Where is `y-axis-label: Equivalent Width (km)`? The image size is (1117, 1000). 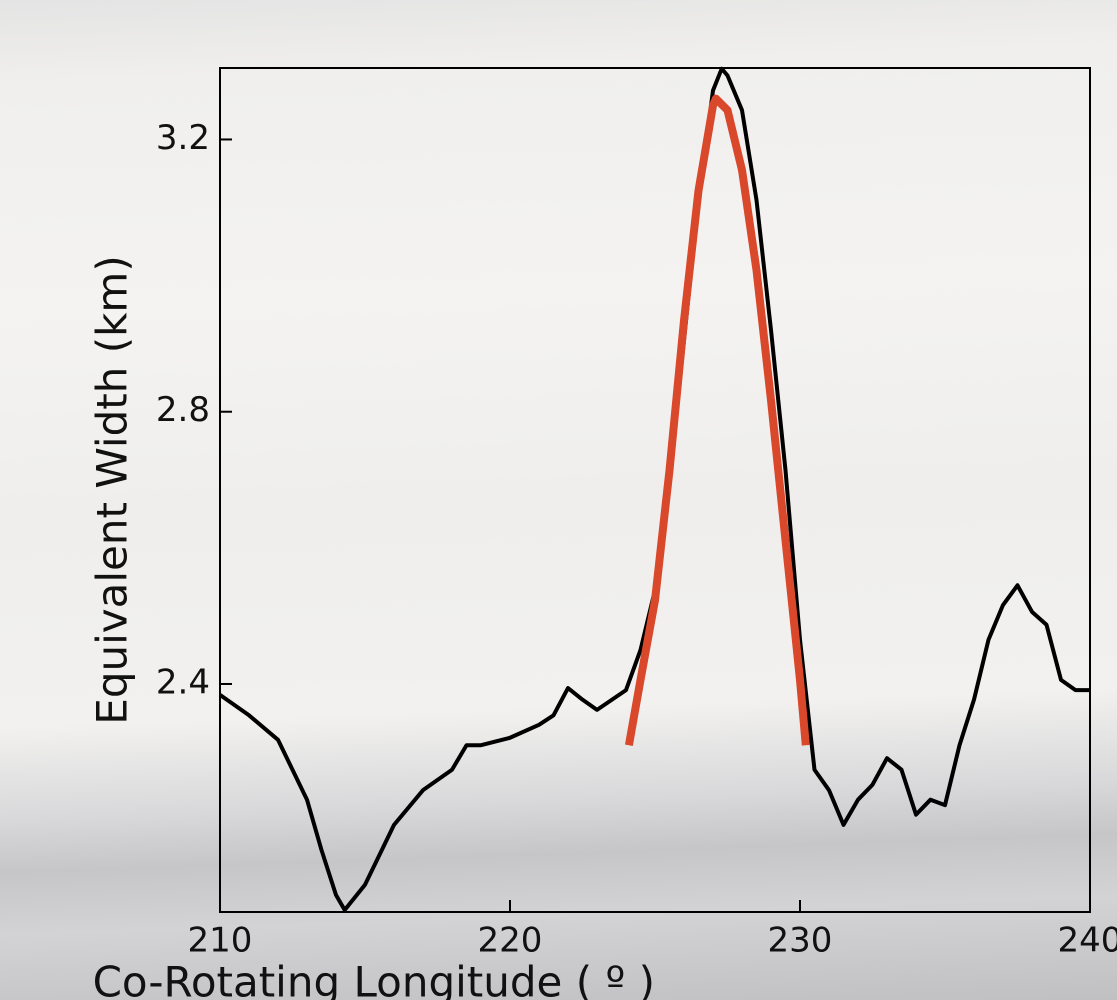 y-axis-label: Equivalent Width (km) is located at coordinates (112, 489).